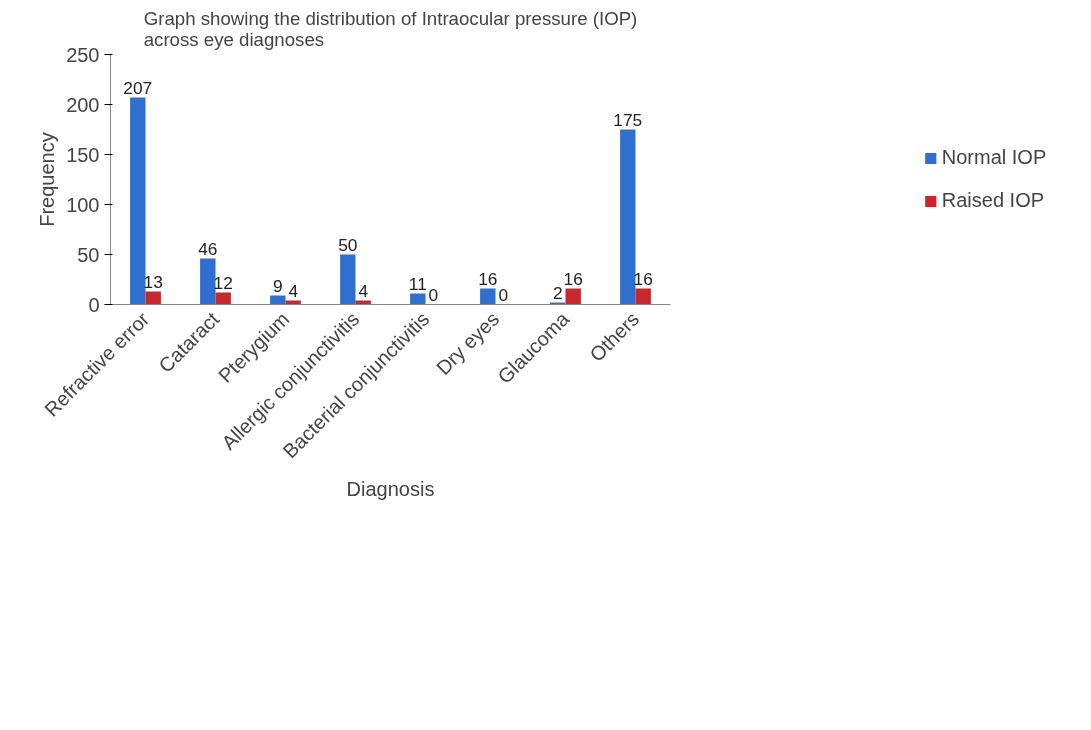  Describe the element at coordinates (994, 157) in the screenshot. I see `legend-label: Normal IOP` at that location.